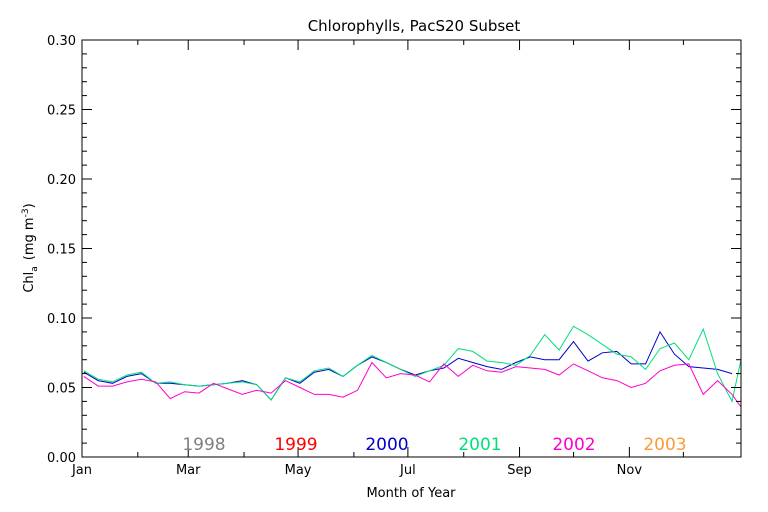 Image resolution: width=768 pixels, height=512 pixels. I want to click on y-axis-label-superscript: -3, so click(26, 212).